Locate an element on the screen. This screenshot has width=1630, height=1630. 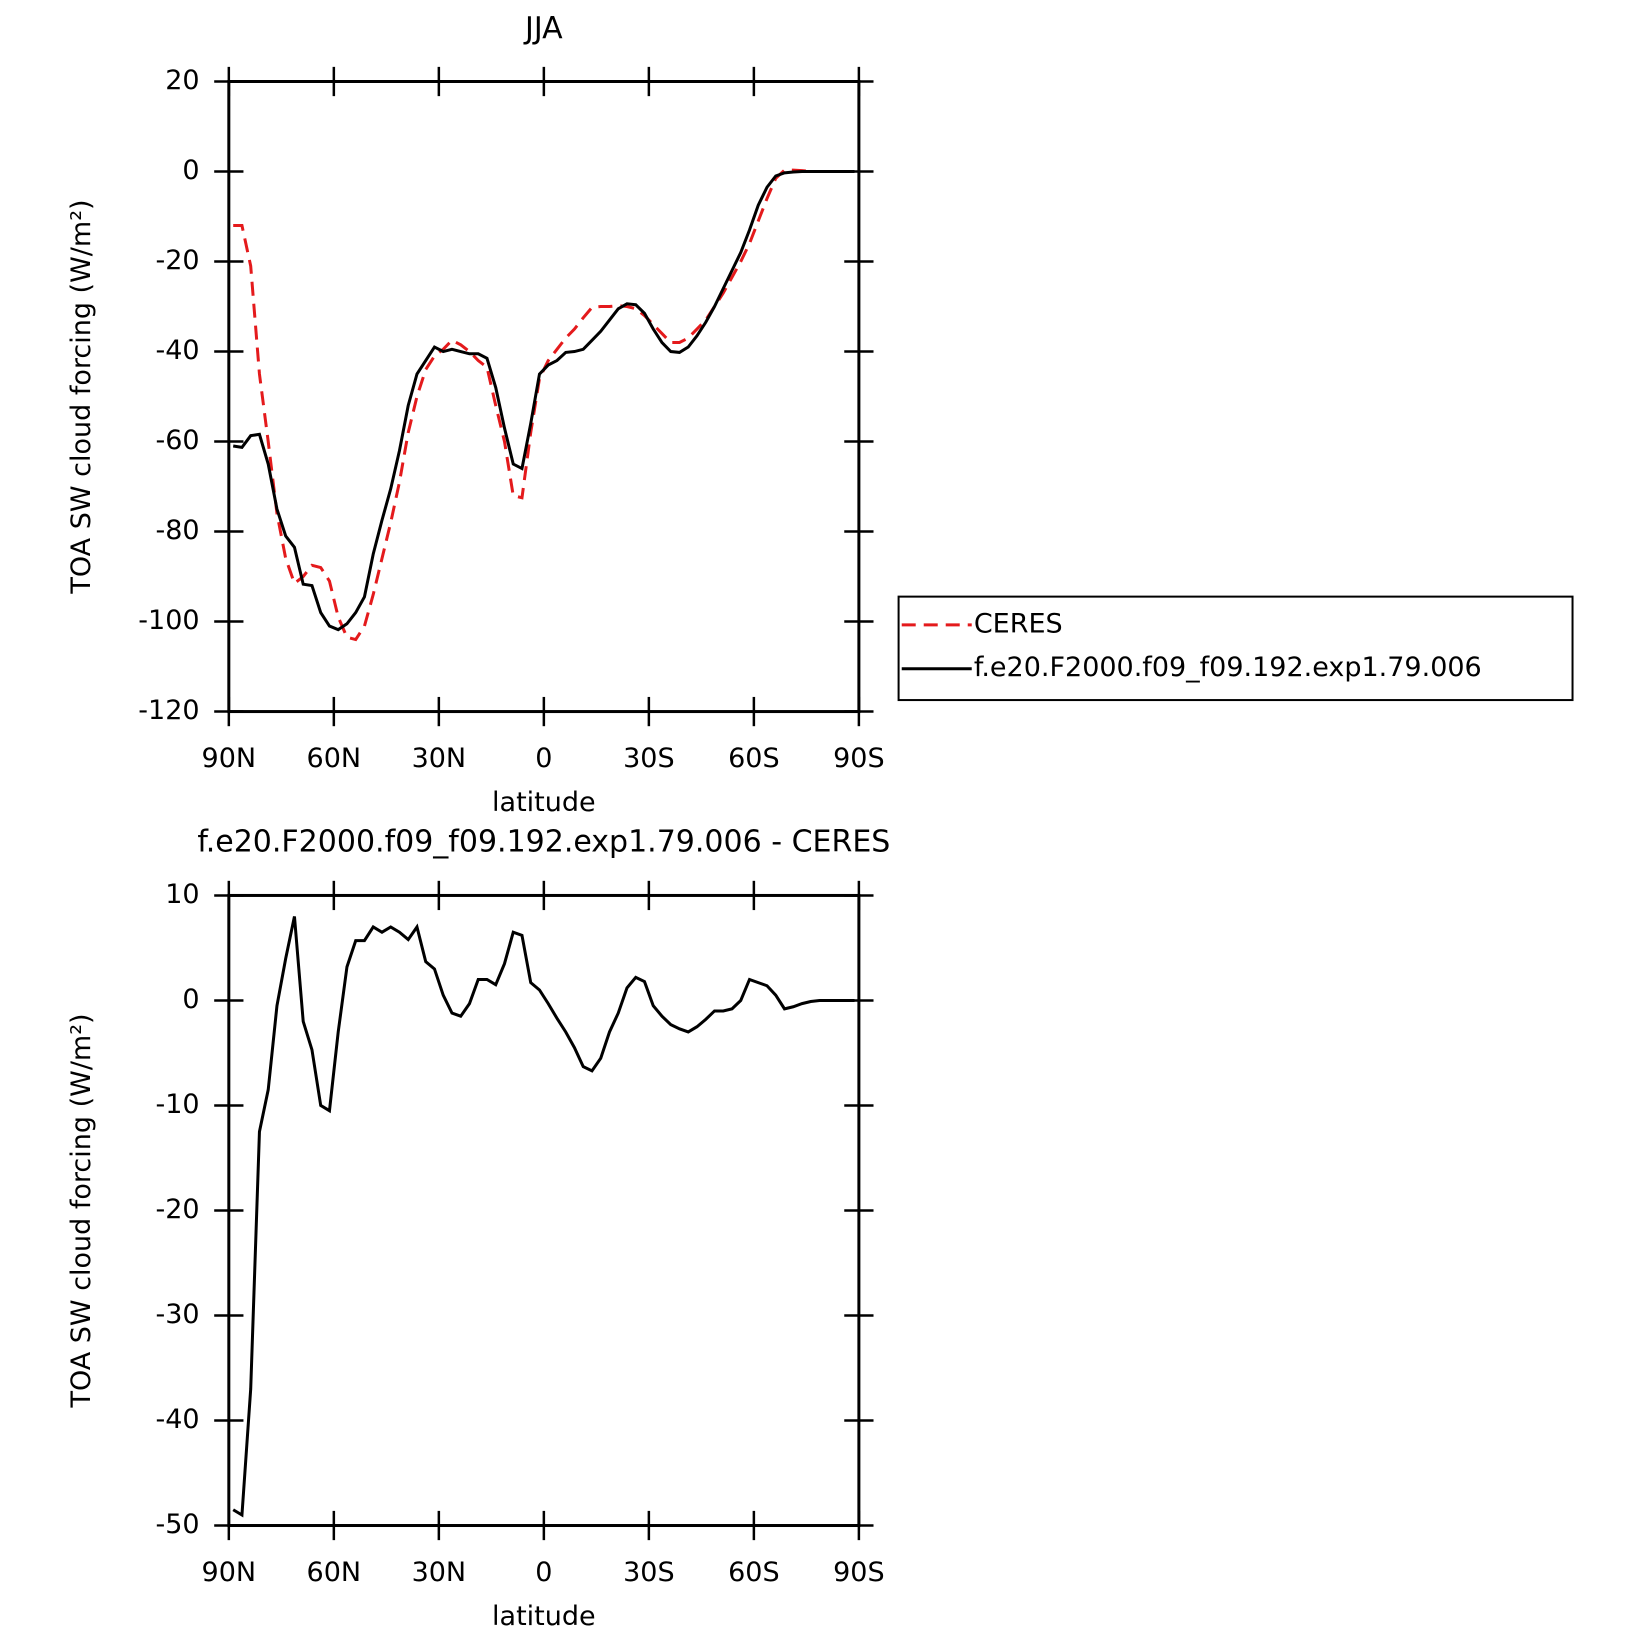
y-tick-label: -30 is located at coordinates (177, 1314).